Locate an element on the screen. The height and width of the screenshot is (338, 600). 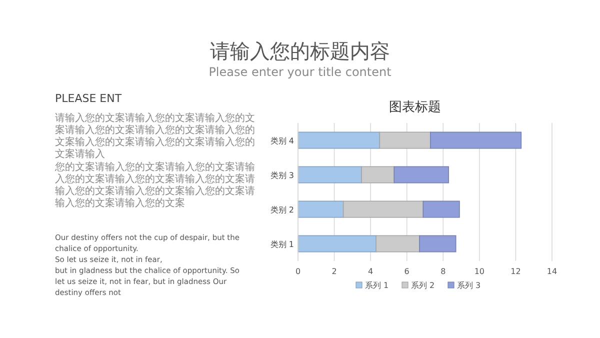
x-tick-label: 14 is located at coordinates (552, 271).